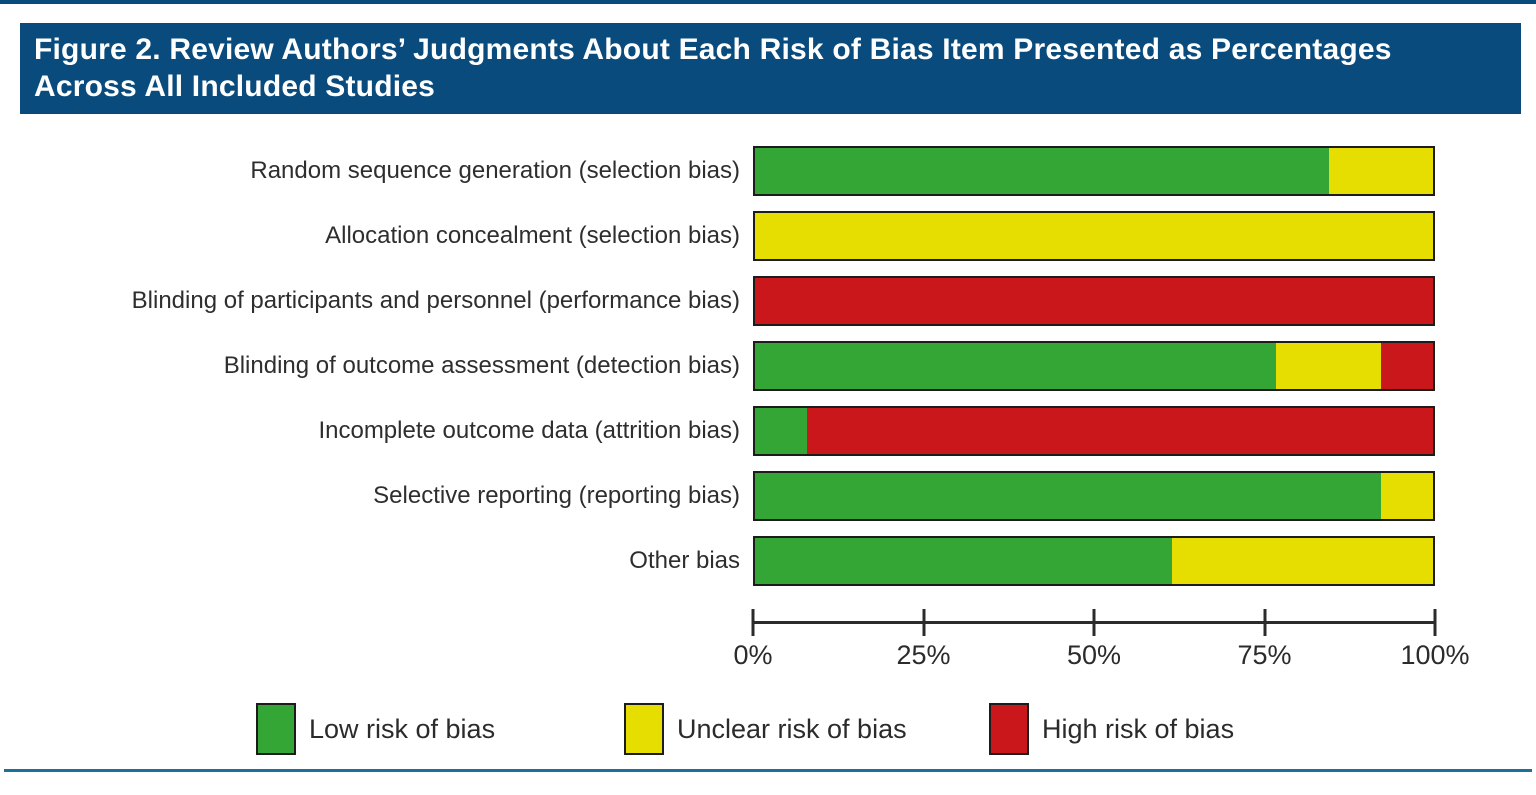 Image resolution: width=1536 pixels, height=795 pixels. I want to click on chart-row: Selective reporting (reporting bias), so click(717, 496).